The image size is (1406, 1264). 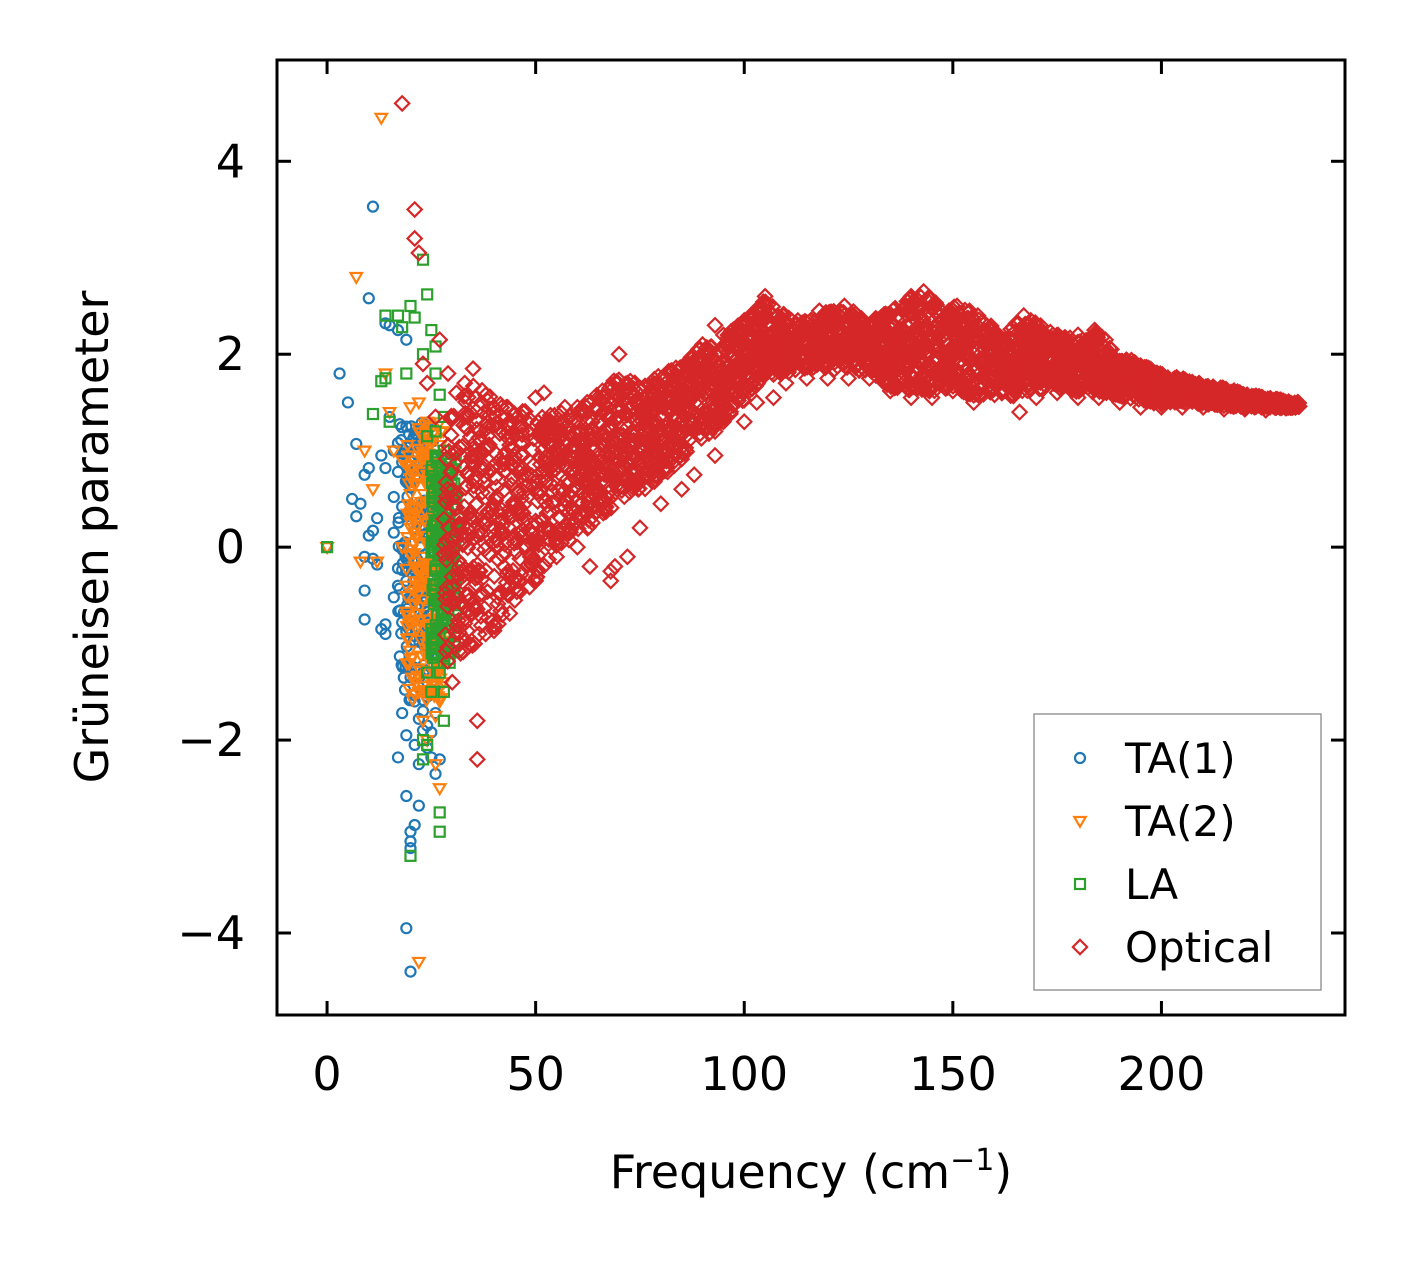 I want to click on x-tick-label: 50, so click(x=535, y=1074).